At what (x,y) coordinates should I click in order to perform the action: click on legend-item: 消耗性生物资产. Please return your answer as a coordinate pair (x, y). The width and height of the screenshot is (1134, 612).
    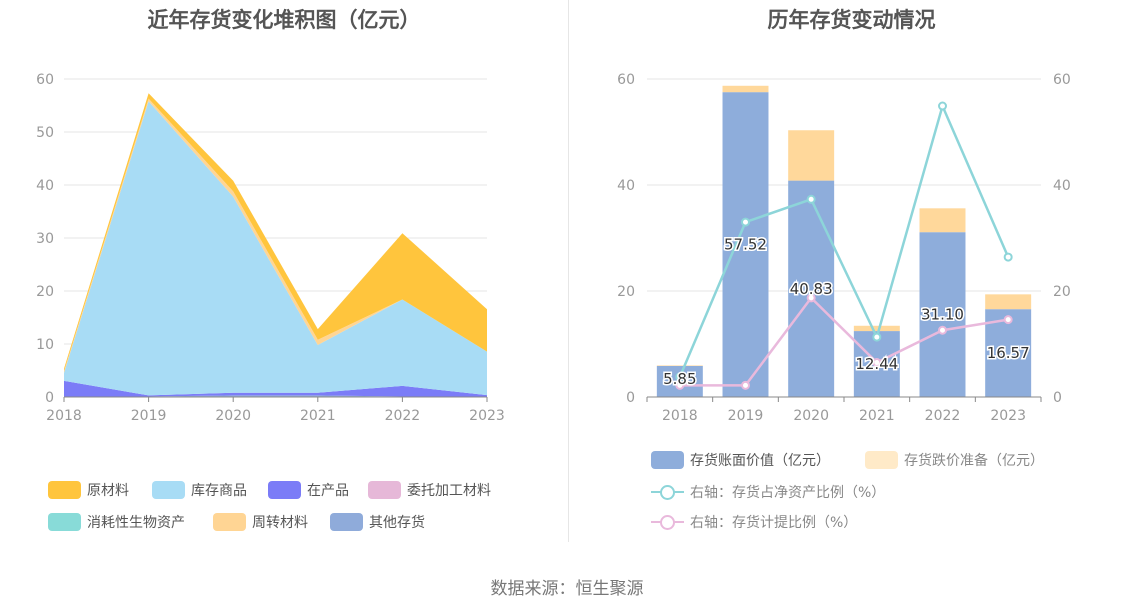
    Looking at the image, I should click on (116, 522).